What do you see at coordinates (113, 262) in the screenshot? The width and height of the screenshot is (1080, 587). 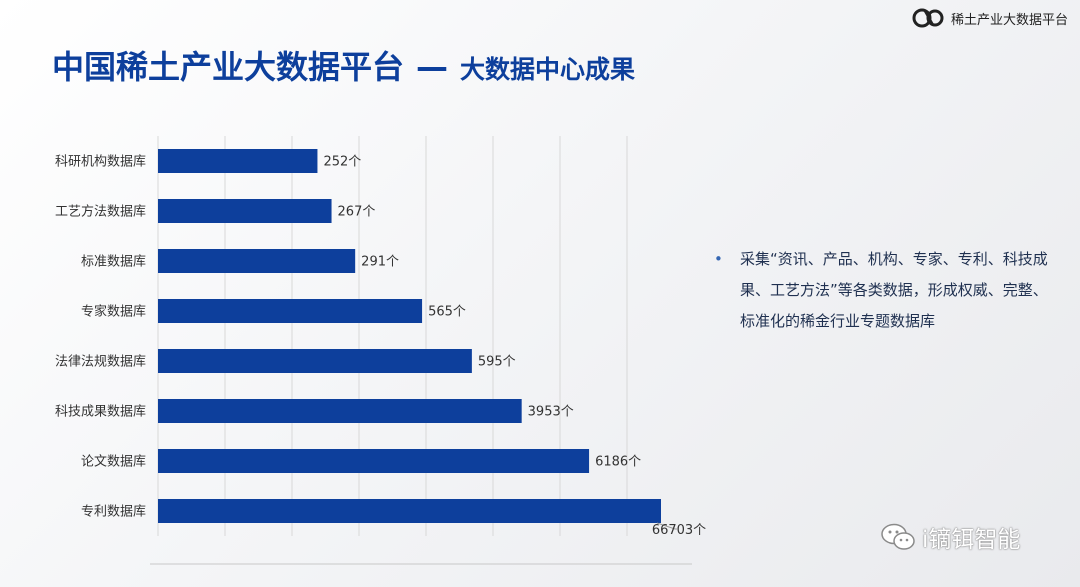 I see `category-label: 标准数据库` at bounding box center [113, 262].